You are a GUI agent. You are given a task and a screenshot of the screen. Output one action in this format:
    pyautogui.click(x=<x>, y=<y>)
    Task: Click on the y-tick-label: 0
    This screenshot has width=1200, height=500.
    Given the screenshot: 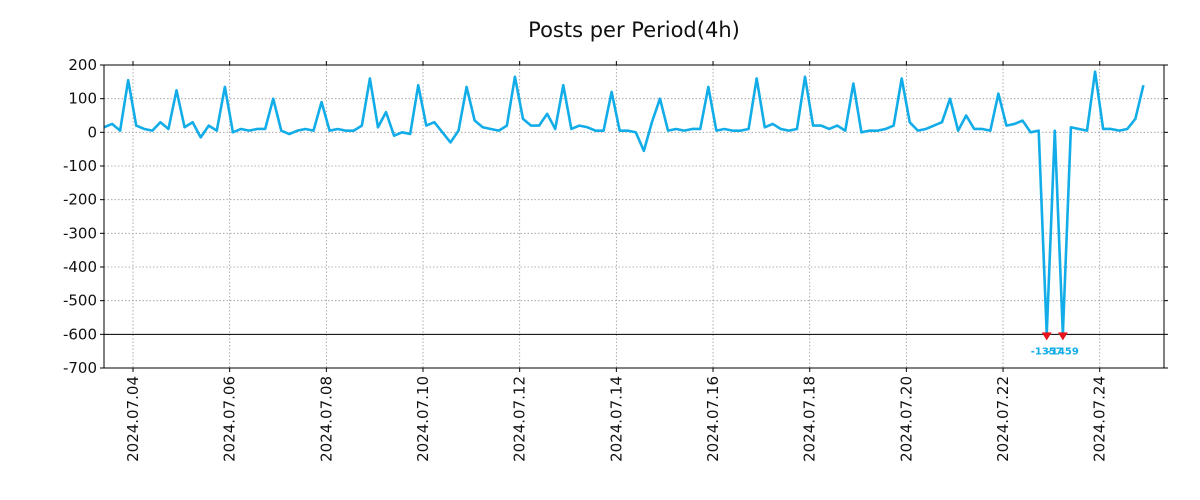 What is the action you would take?
    pyautogui.click(x=92, y=132)
    